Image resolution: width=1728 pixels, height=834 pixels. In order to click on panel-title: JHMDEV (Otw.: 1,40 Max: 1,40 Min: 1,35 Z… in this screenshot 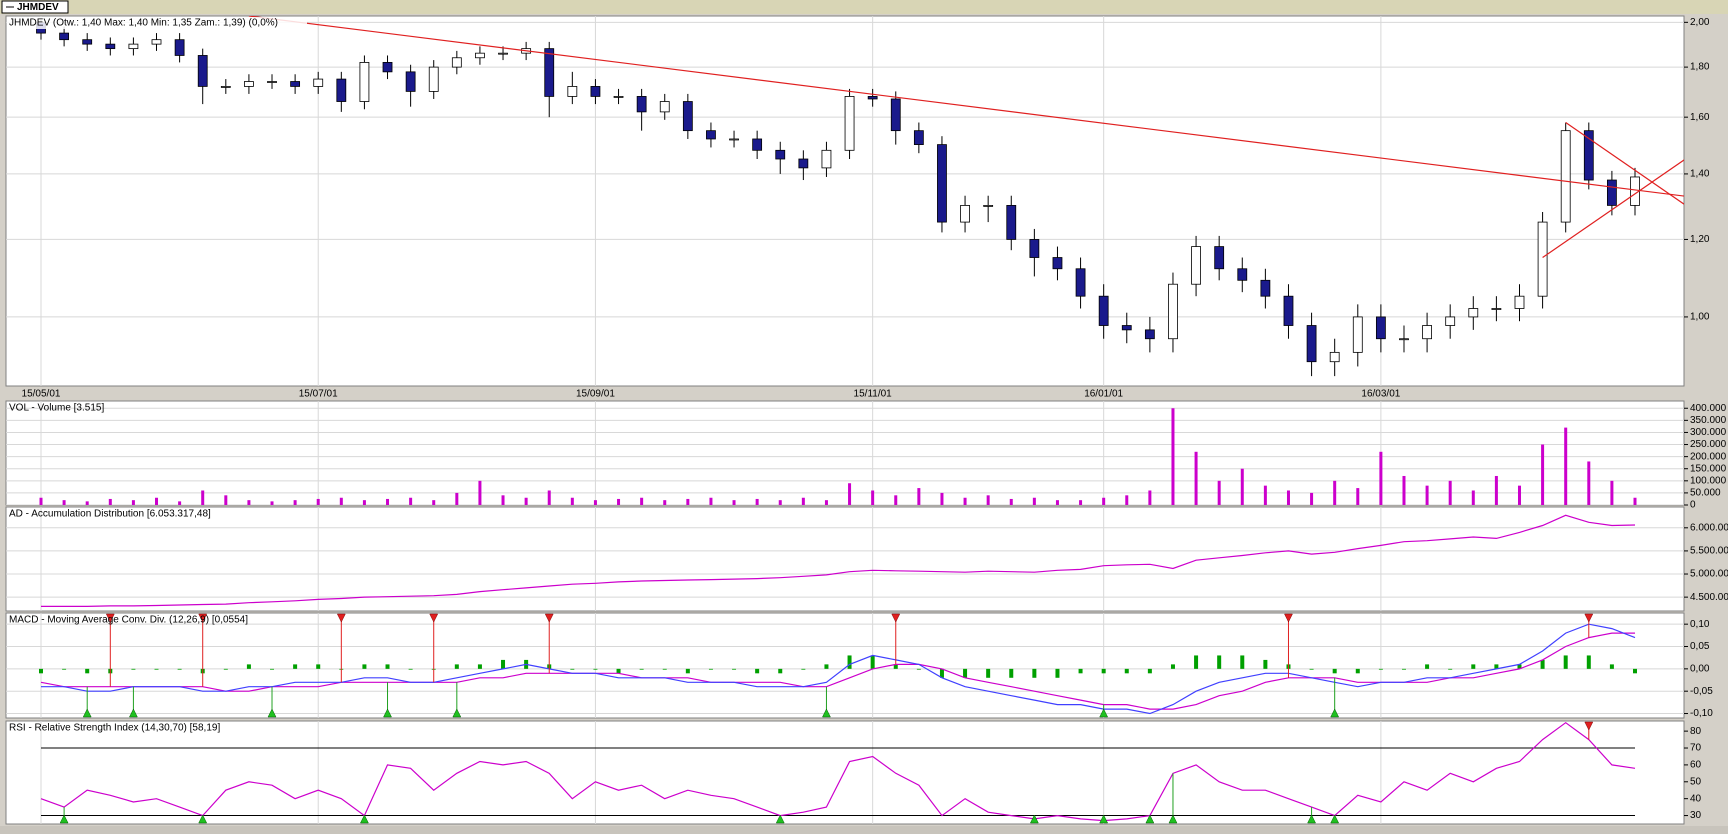, I will do `click(143, 23)`.